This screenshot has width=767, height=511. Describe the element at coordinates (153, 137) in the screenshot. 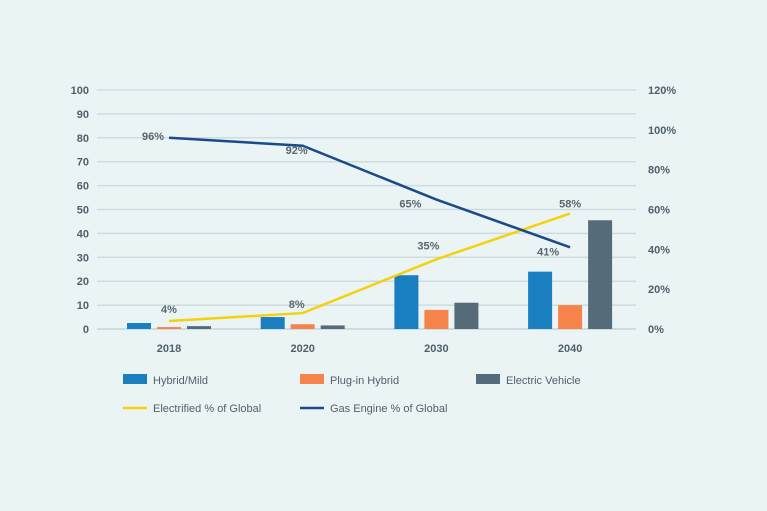

I see `data-label: 96%` at that location.